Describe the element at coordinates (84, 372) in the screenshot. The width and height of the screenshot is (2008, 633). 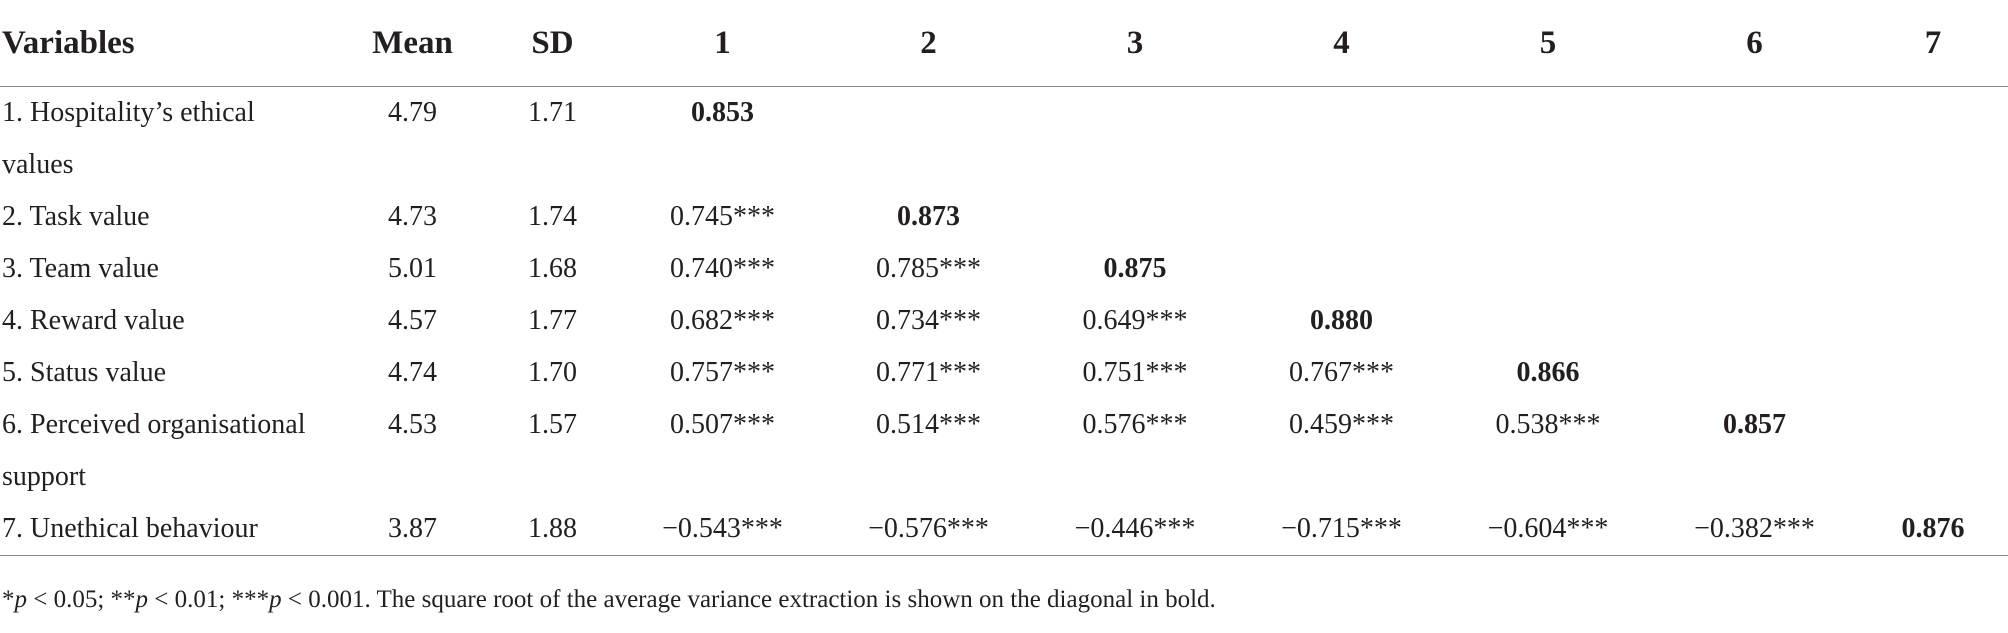
I see `row-label: 5. Status value` at that location.